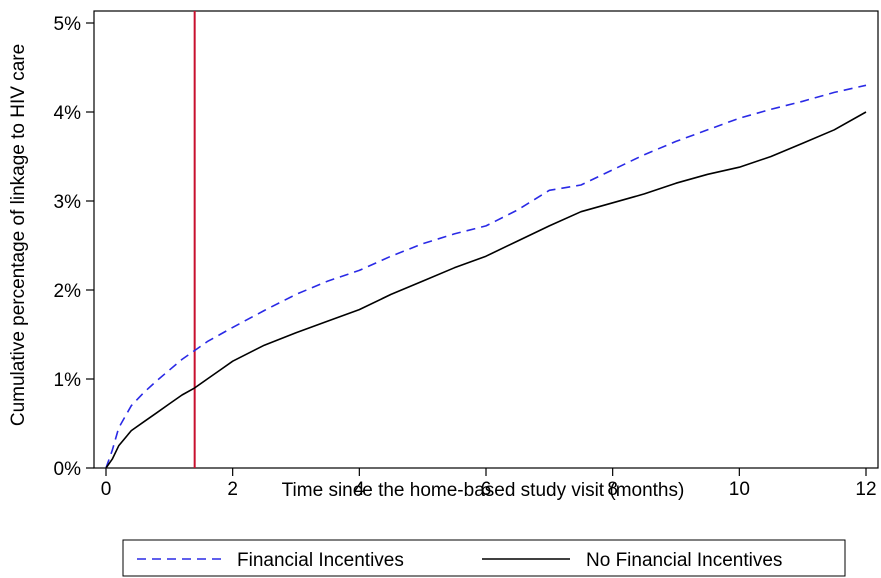 The height and width of the screenshot is (578, 881). What do you see at coordinates (865, 489) in the screenshot?
I see `x-tick-label: 12` at bounding box center [865, 489].